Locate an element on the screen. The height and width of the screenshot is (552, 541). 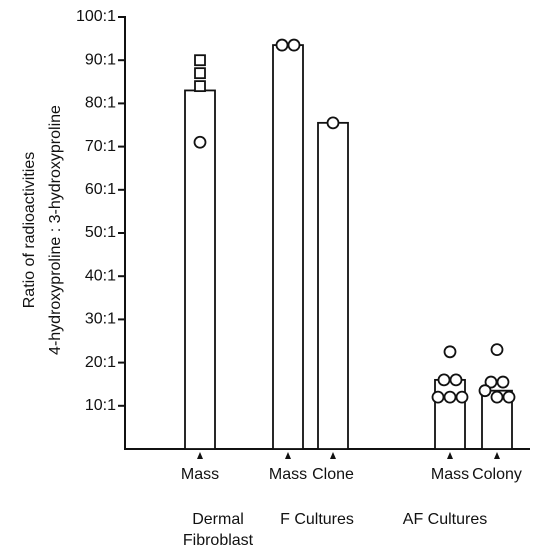
y-tick-label: 10:1 is located at coordinates (100, 405).